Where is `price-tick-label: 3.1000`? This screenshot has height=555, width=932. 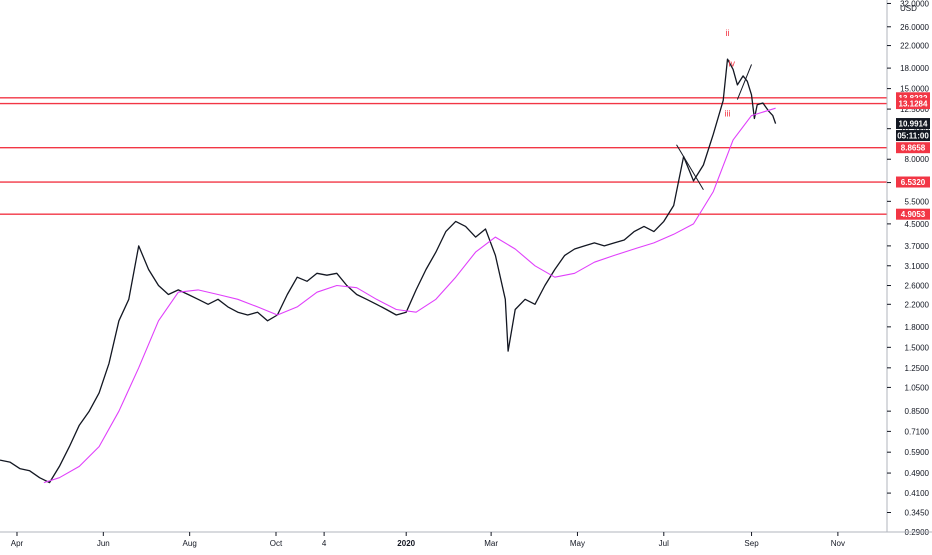
price-tick-label: 3.1000 is located at coordinates (917, 266).